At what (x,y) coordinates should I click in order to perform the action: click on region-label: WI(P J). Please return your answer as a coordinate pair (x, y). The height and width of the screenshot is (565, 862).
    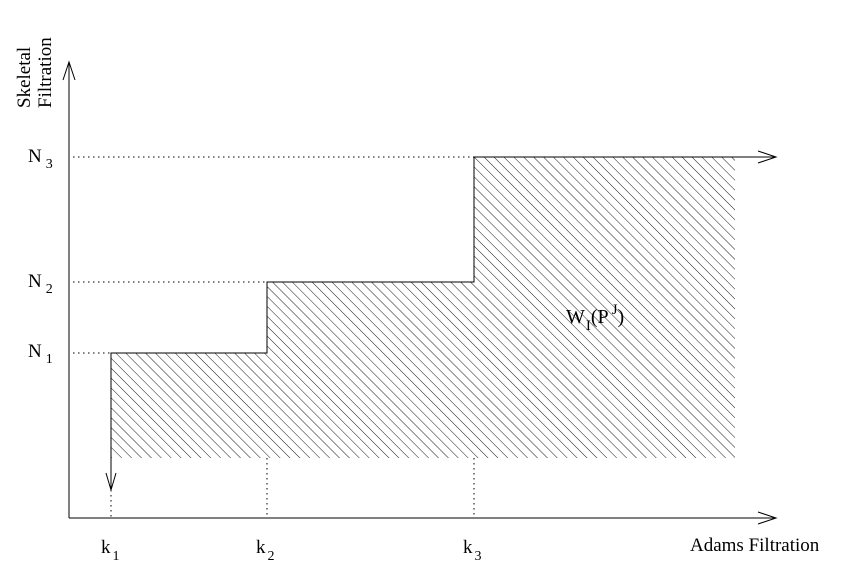
    Looking at the image, I should click on (595, 318).